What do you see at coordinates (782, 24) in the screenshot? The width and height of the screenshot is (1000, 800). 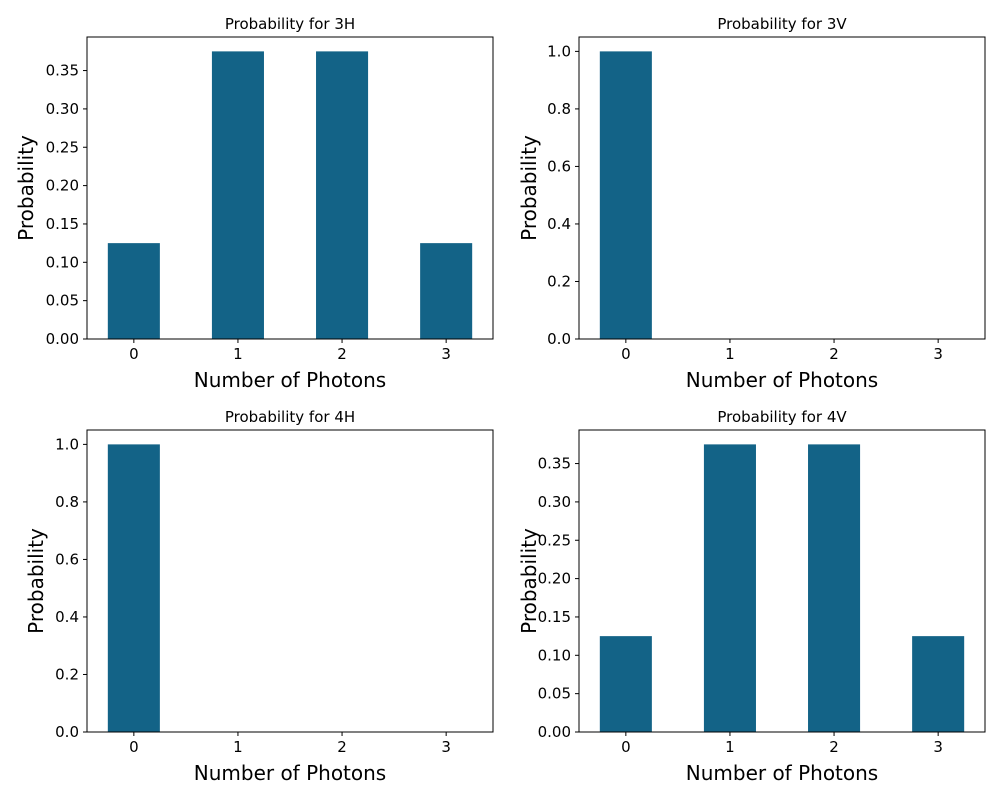 I see `chart-title: Probability for 3V` at bounding box center [782, 24].